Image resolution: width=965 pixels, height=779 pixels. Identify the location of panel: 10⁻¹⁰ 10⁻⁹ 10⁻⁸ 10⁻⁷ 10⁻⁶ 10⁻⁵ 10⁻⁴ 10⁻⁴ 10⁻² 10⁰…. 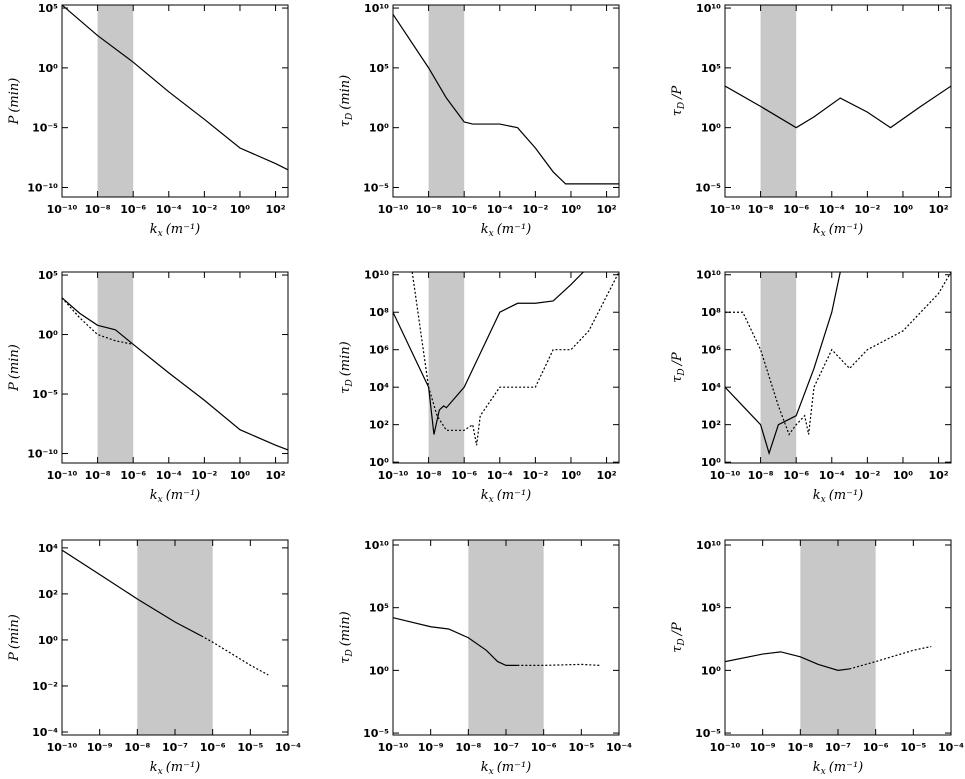
(154, 658).